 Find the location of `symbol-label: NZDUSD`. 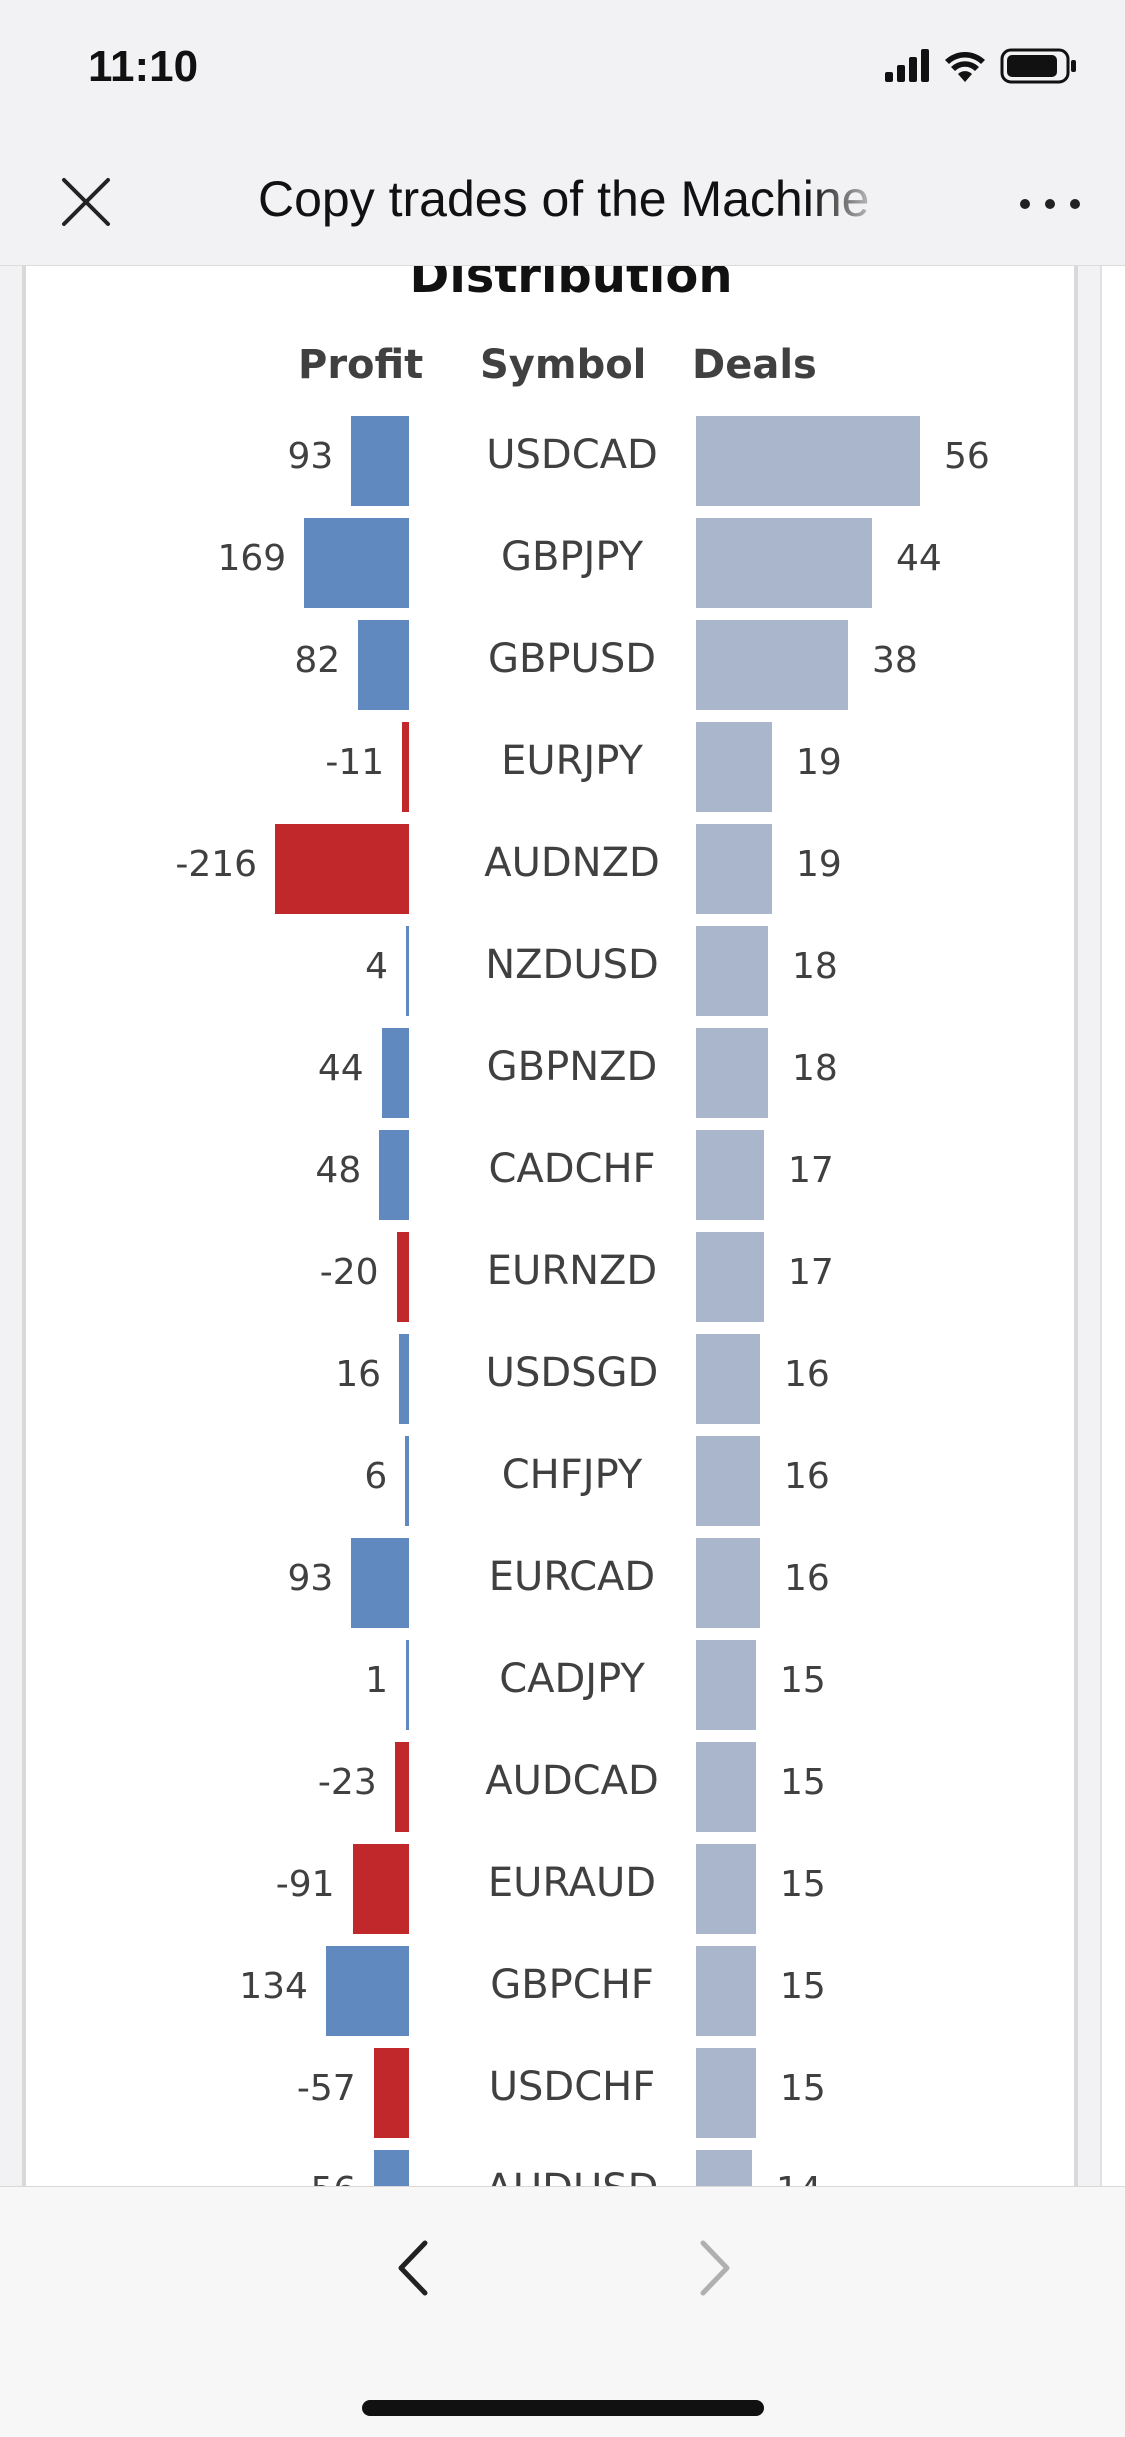

symbol-label: NZDUSD is located at coordinates (572, 965).